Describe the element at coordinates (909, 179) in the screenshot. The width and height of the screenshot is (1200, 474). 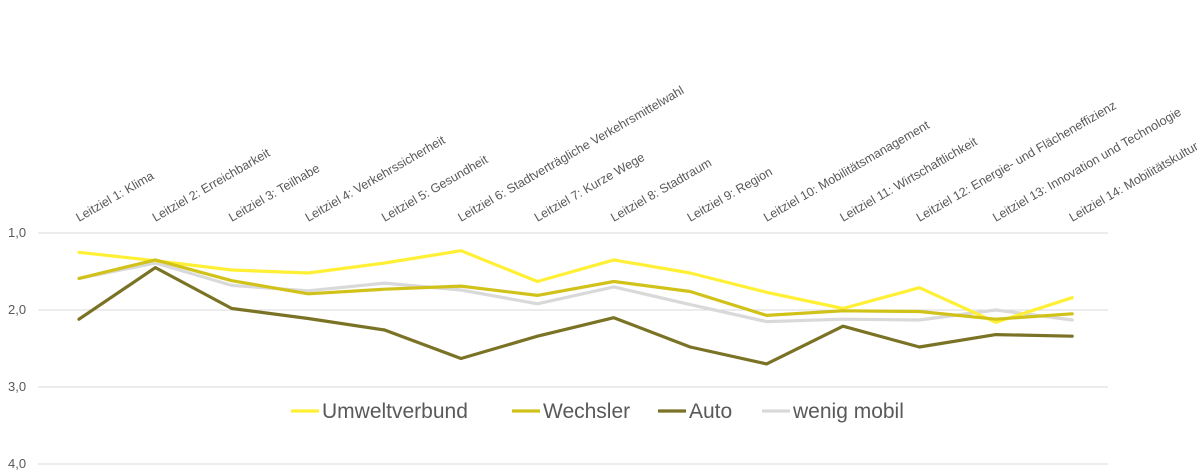
I see `x-category-label: Leitziel 11: Wirtschaftlichkeit` at that location.